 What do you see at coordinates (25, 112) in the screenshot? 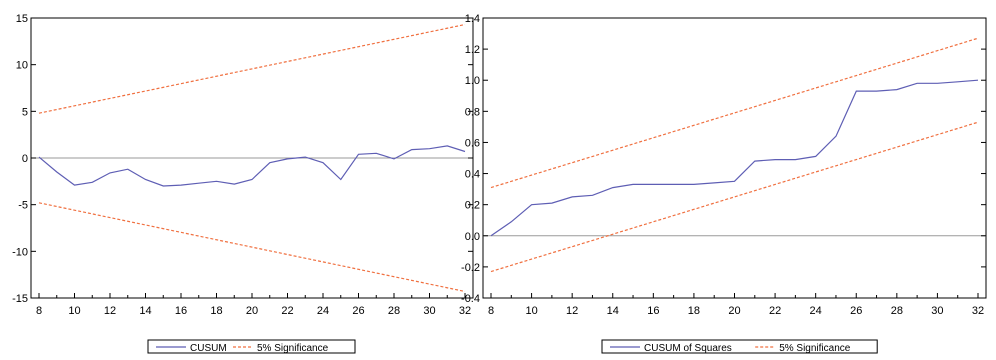
I see `y-tick-label: 5` at bounding box center [25, 112].